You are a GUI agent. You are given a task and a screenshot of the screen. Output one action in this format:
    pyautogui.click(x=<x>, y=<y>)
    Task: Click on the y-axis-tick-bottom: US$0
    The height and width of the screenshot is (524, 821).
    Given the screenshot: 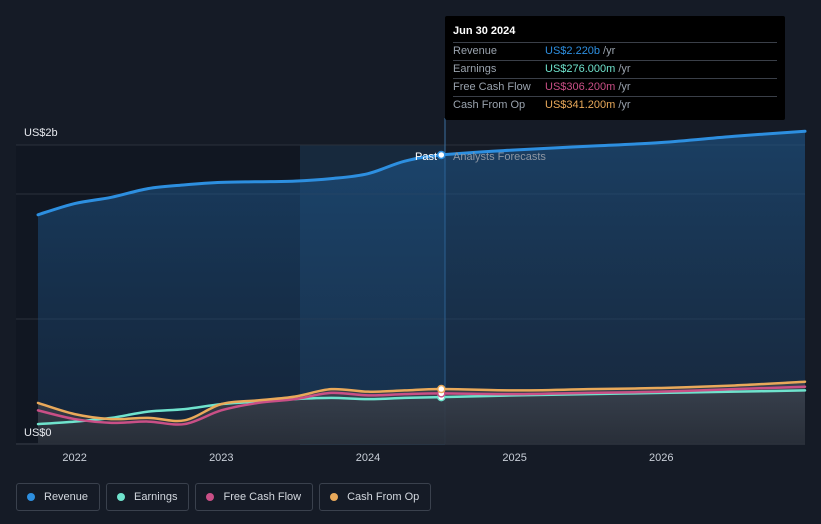 What is the action you would take?
    pyautogui.click(x=38, y=433)
    